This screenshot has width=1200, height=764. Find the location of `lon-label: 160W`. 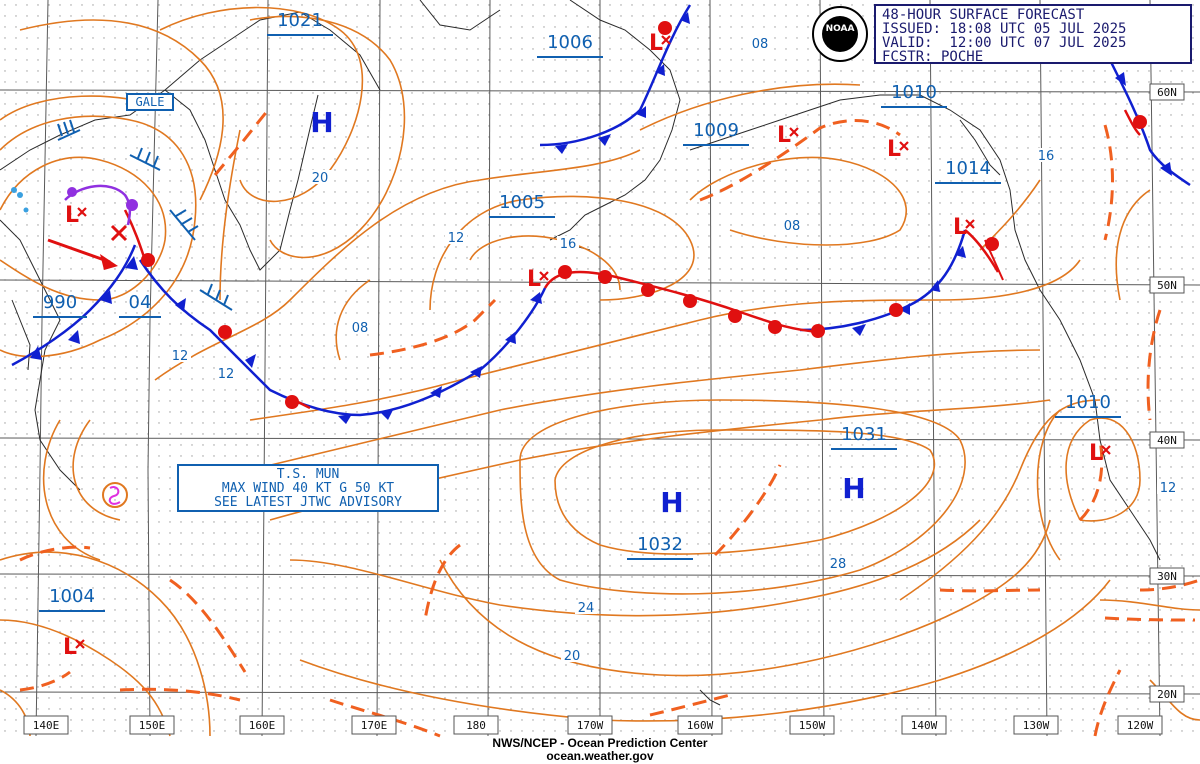

lon-label: 160W is located at coordinates (700, 725).